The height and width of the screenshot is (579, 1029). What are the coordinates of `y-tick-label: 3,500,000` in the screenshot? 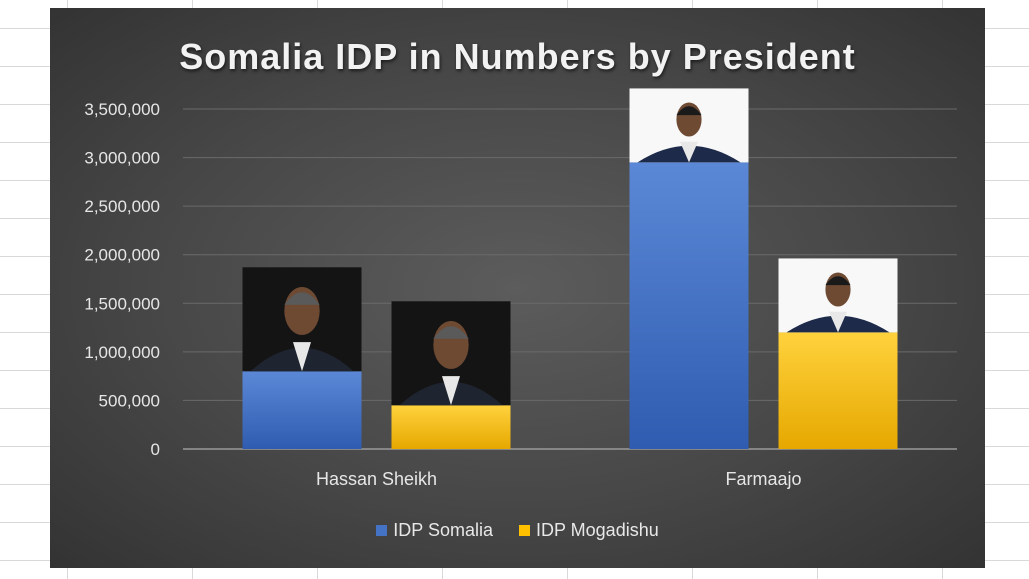 It's located at (122, 109).